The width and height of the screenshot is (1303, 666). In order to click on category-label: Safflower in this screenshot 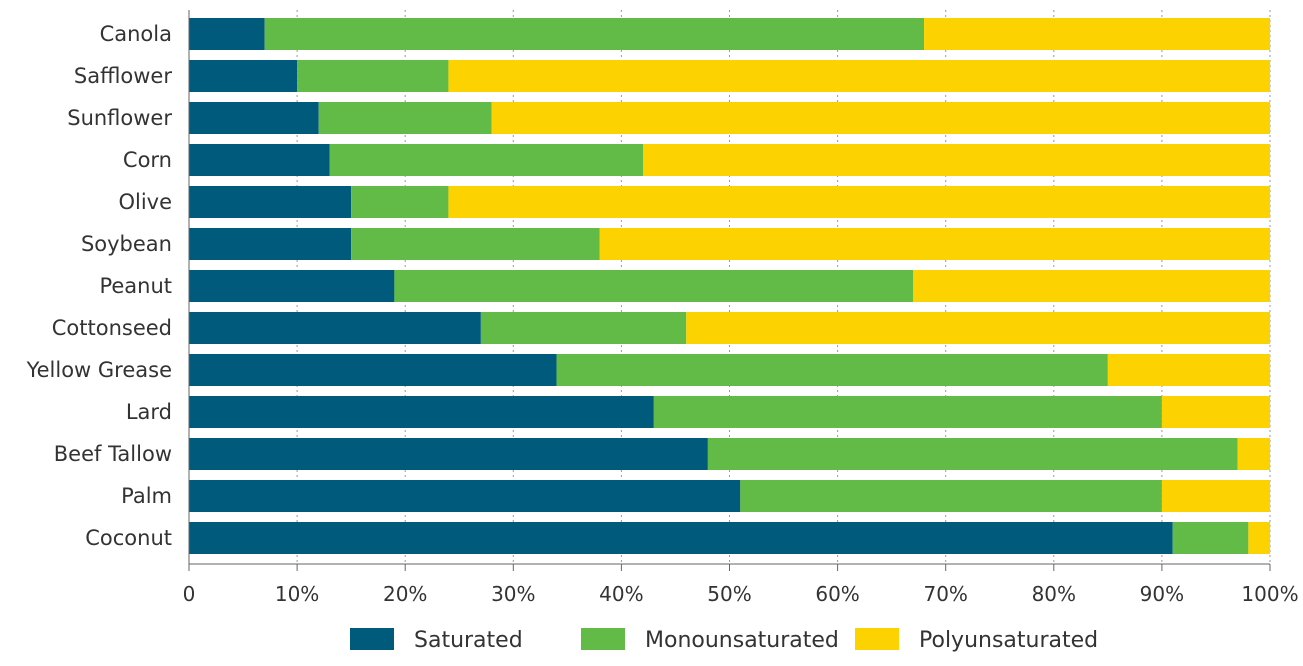, I will do `click(123, 76)`.